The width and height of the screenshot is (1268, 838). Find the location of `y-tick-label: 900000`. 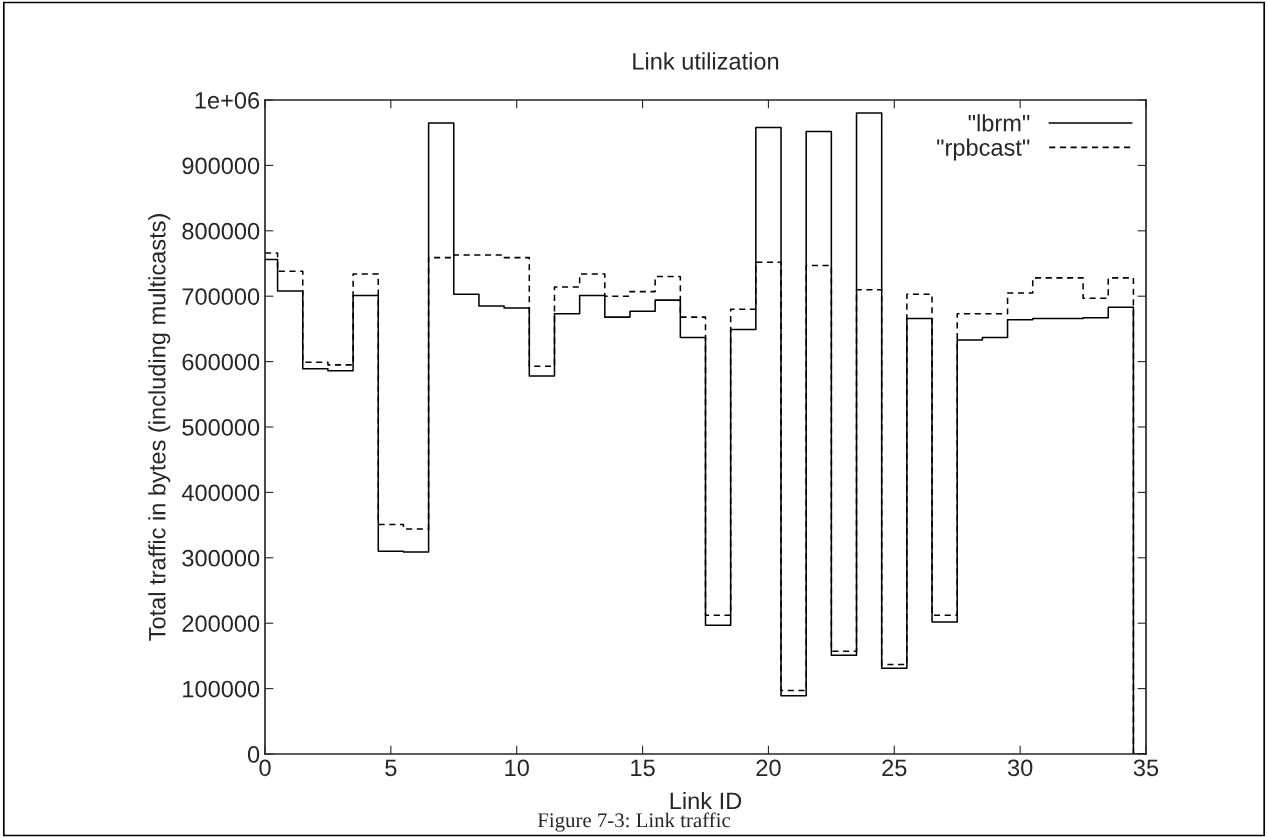

y-tick-label: 900000 is located at coordinates (221, 166).